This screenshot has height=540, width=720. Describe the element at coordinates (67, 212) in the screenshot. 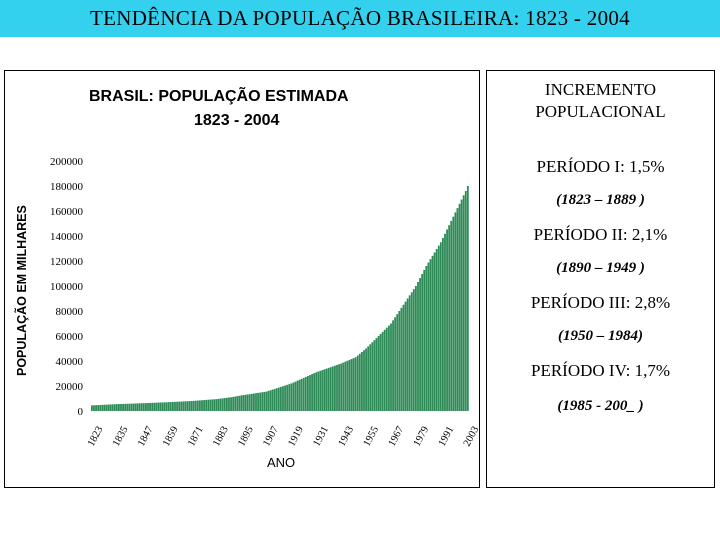

I see `y-tick-label: 160000` at that location.